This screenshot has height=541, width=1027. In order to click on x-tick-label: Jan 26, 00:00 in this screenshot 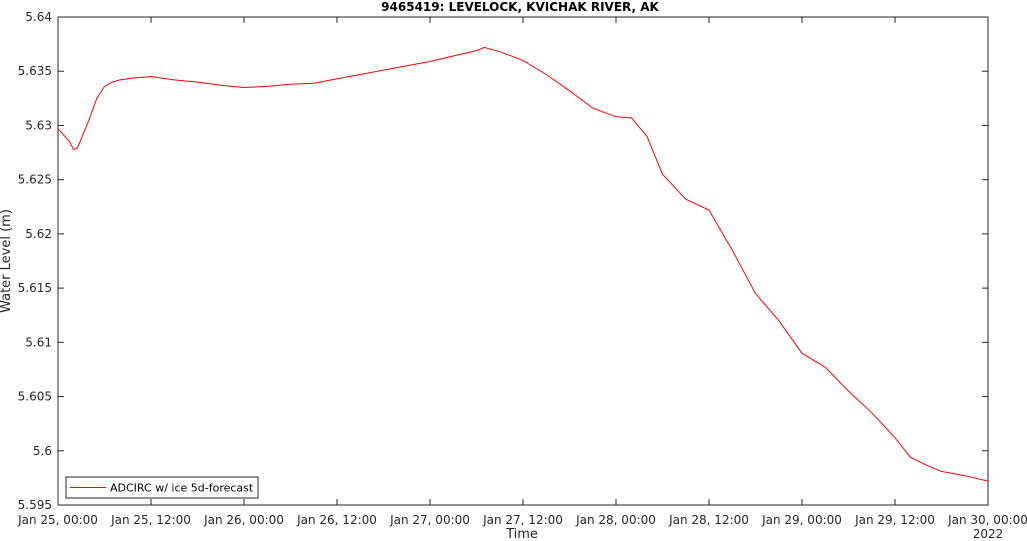, I will do `click(243, 520)`.